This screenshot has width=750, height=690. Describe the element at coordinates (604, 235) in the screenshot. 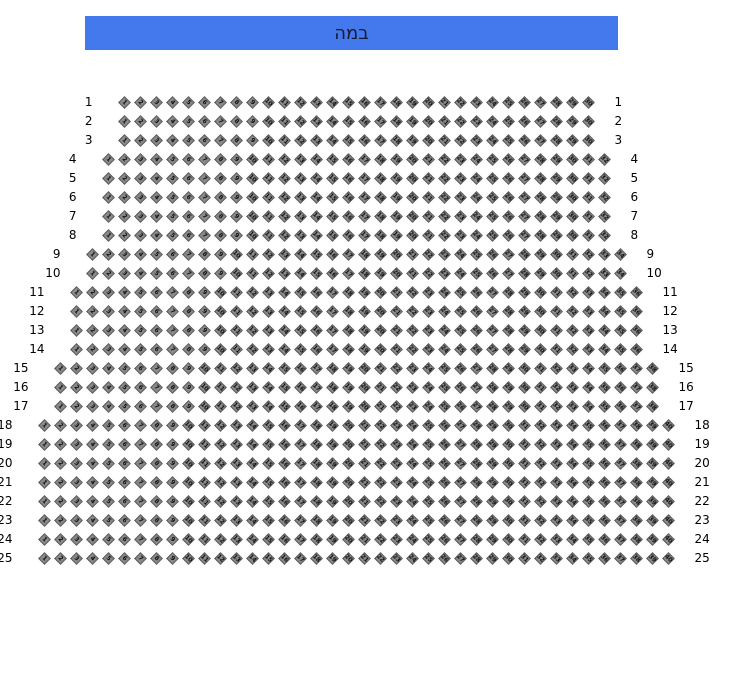

I see `seat: 32` at that location.